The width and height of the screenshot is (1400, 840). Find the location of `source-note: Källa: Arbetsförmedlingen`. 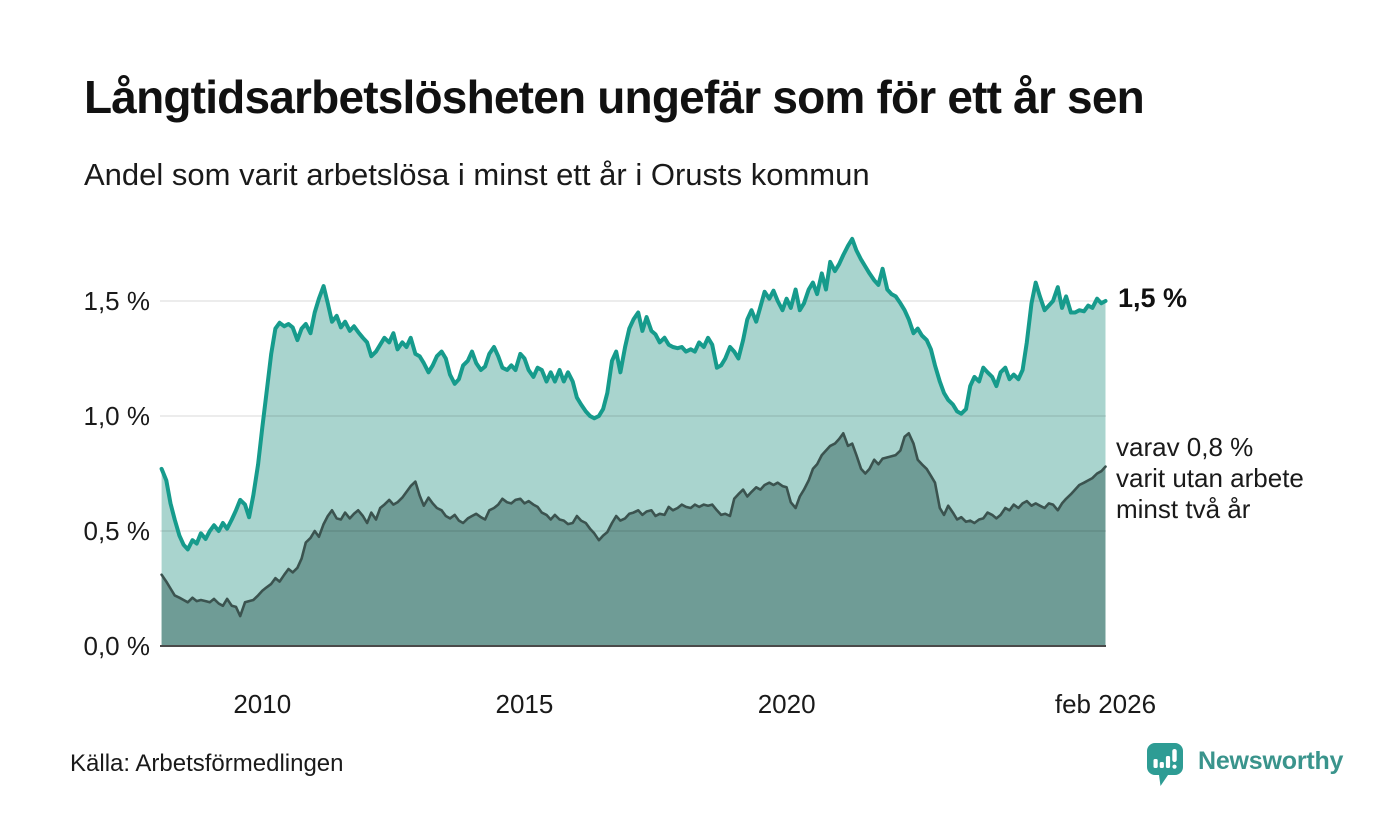

source-note: Källa: Arbetsförmedlingen is located at coordinates (207, 763).